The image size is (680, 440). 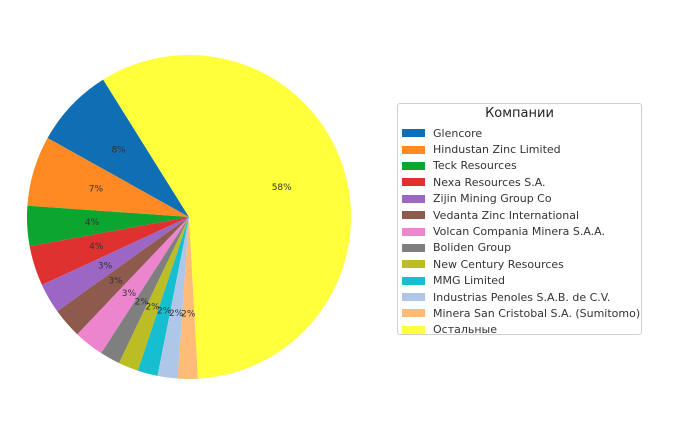 What do you see at coordinates (96, 190) in the screenshot?
I see `pie-percent-label: 7%` at bounding box center [96, 190].